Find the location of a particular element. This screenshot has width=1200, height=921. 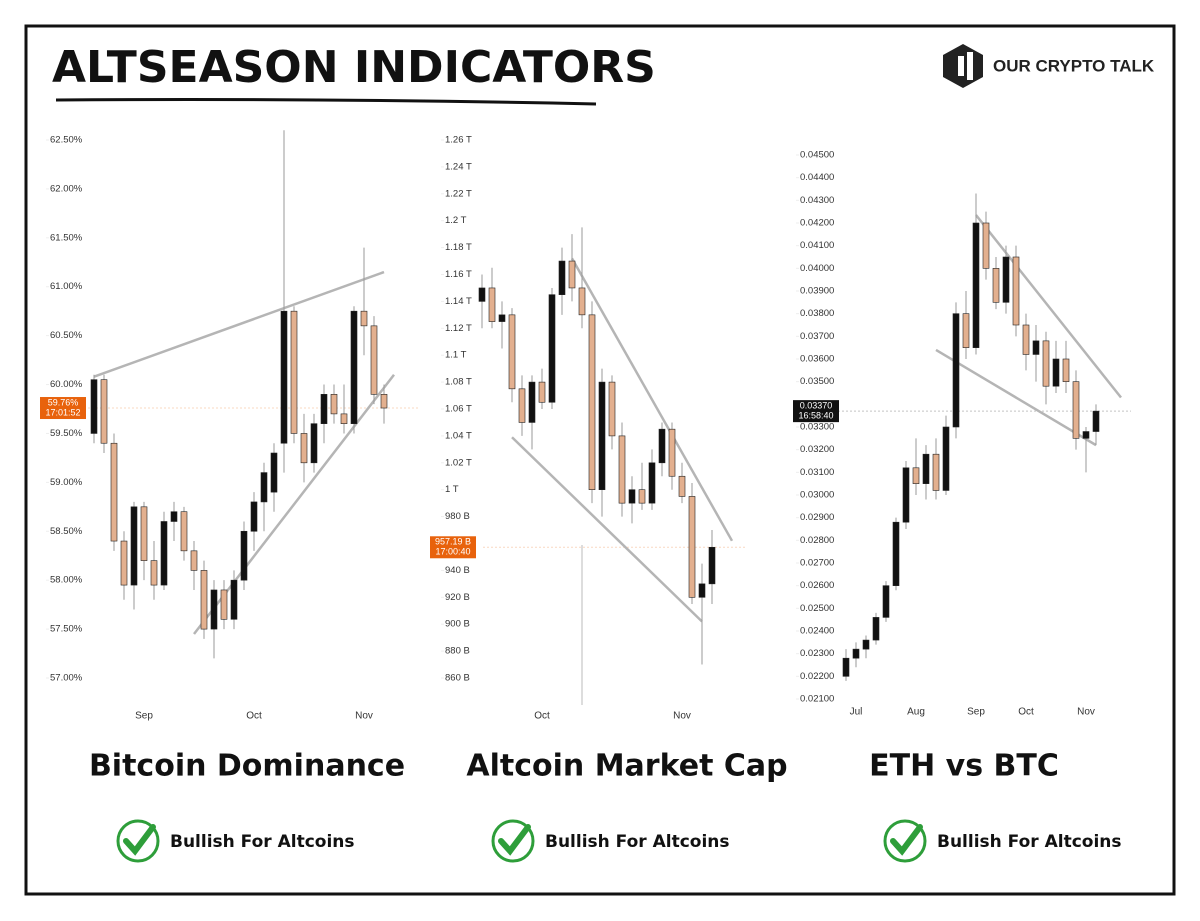

y-tick-label: 0.04300 is located at coordinates (817, 200).